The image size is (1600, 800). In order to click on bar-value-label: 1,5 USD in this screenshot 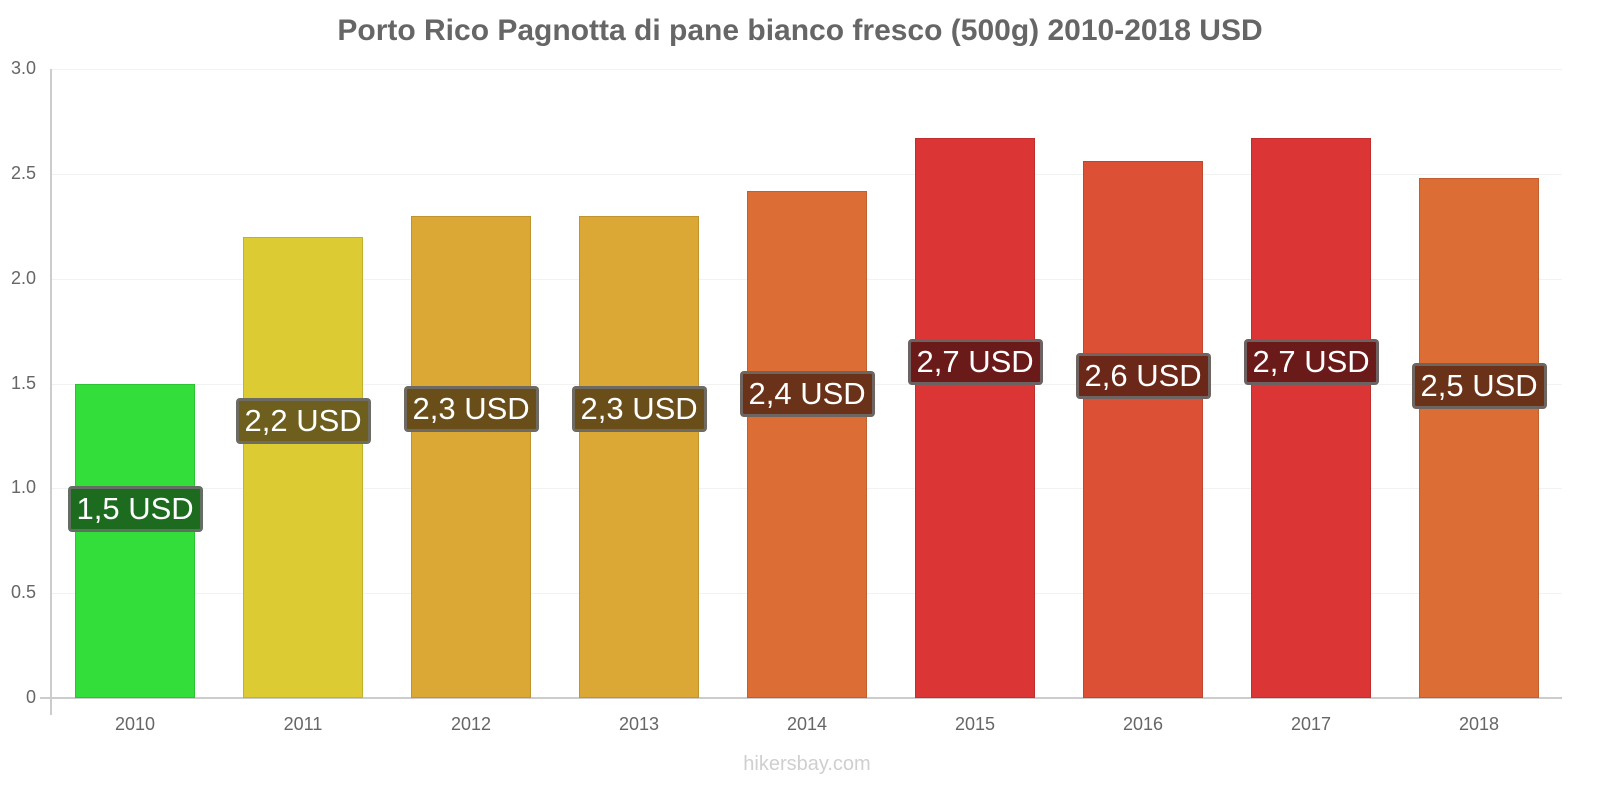, I will do `click(135, 509)`.